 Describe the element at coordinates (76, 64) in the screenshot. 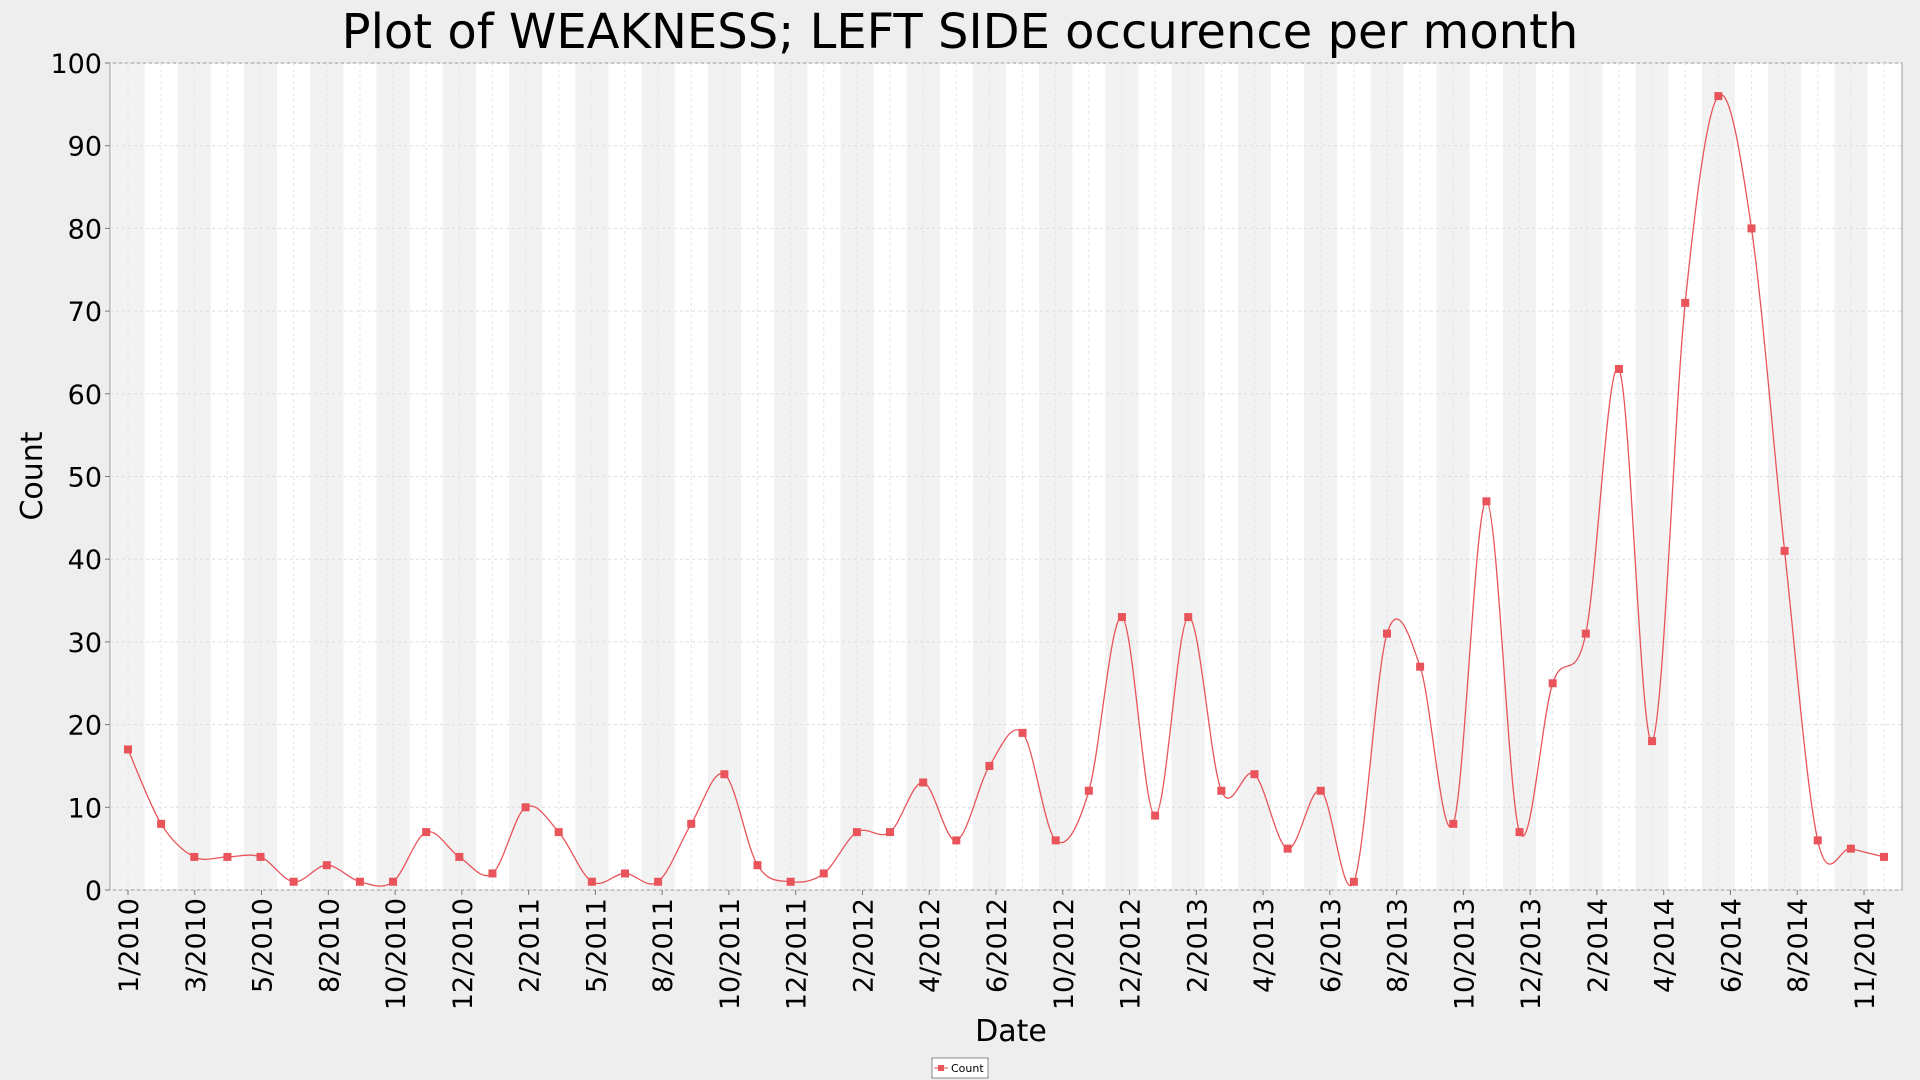

I see `y-tick-label: 100` at that location.